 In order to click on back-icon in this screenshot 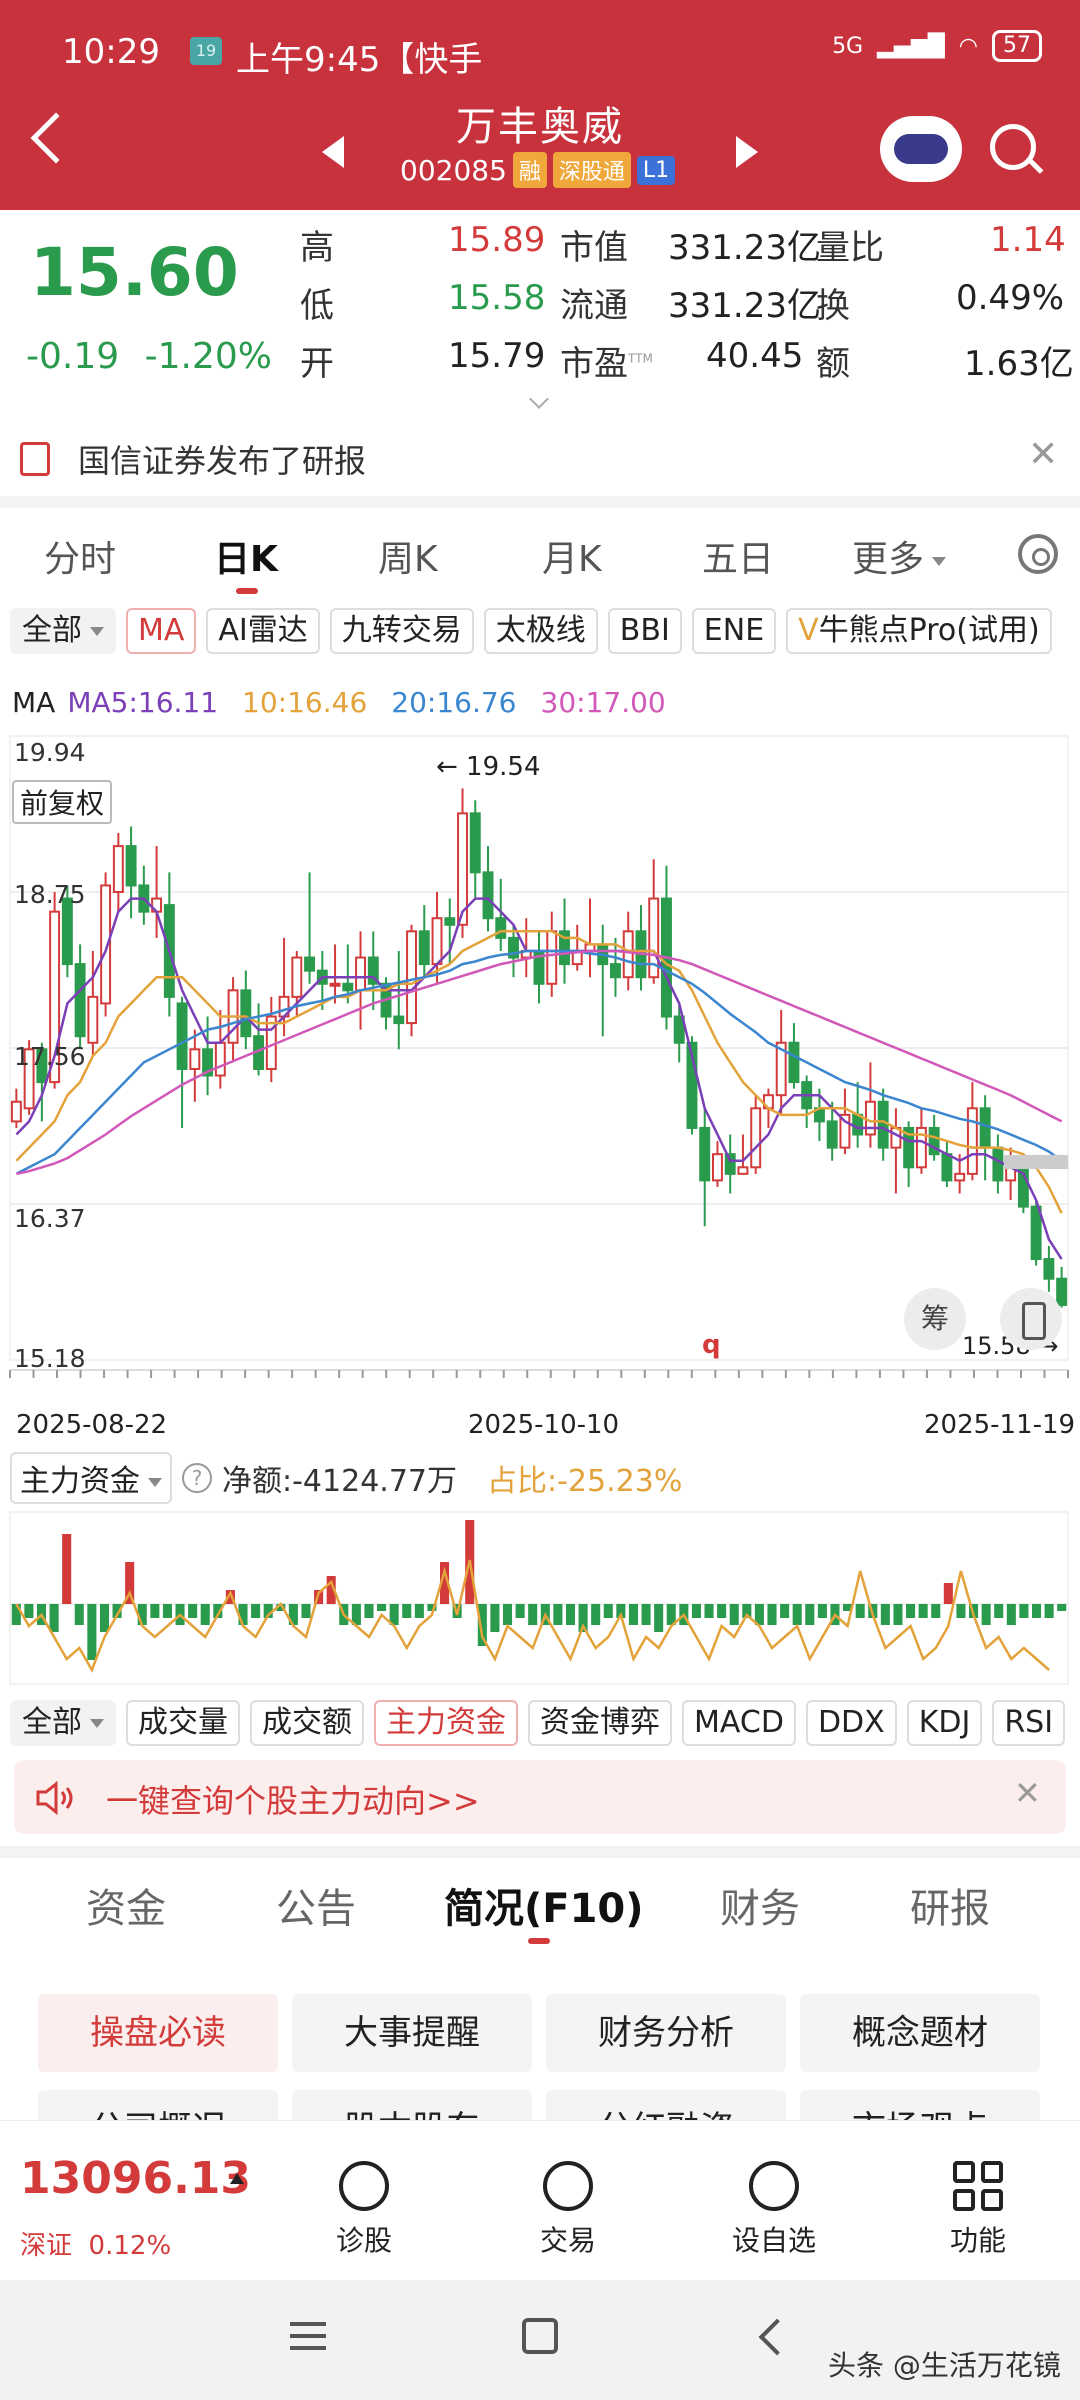, I will do `click(777, 2337)`.